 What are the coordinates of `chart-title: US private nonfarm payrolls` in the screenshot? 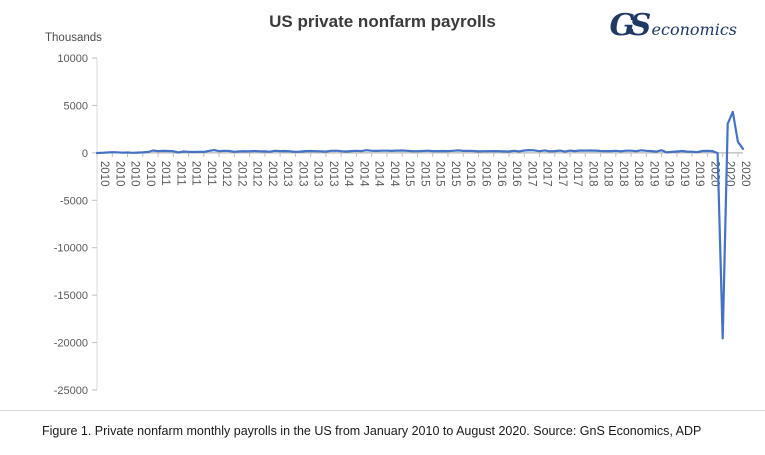 It's located at (382, 21).